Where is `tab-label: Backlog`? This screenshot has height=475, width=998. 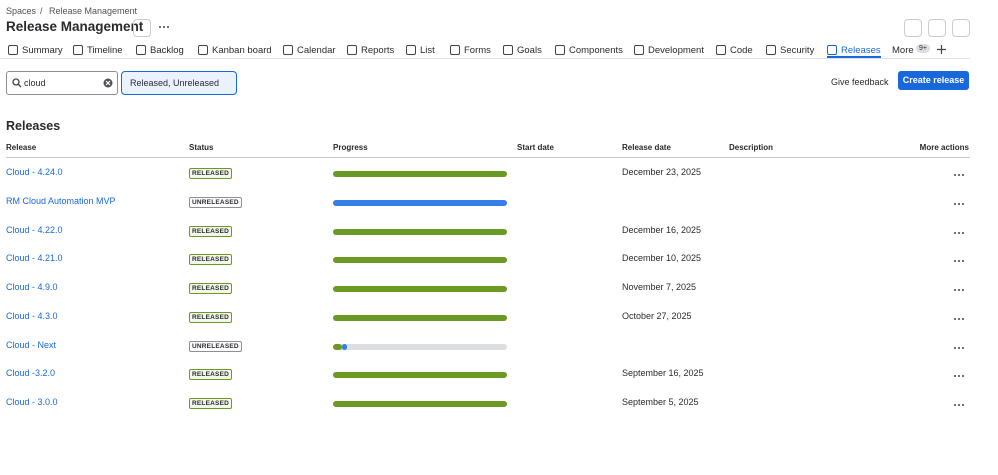 tab-label: Backlog is located at coordinates (167, 50).